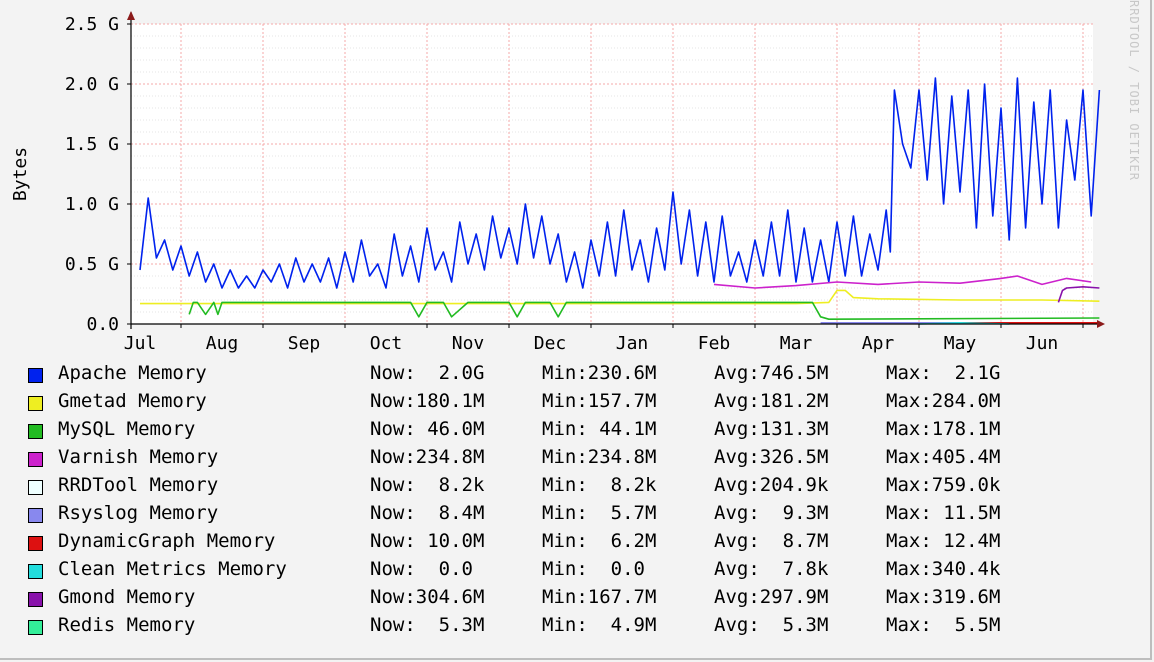 Image resolution: width=1154 pixels, height=662 pixels. What do you see at coordinates (771, 373) in the screenshot?
I see `legend-avg: Avg:746.5M` at bounding box center [771, 373].